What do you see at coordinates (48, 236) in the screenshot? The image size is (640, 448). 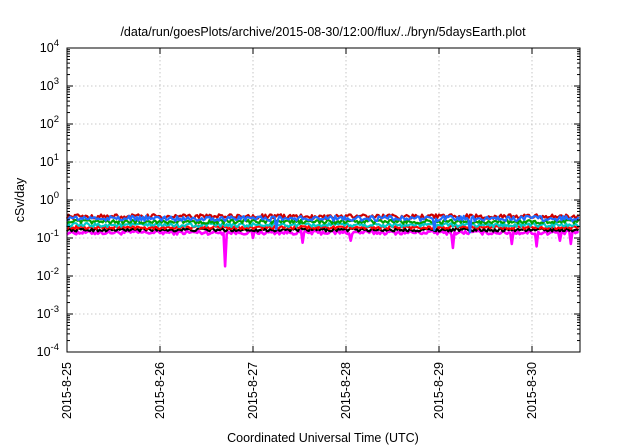 I see `y-tick-label: 10⁻¹` at bounding box center [48, 236].